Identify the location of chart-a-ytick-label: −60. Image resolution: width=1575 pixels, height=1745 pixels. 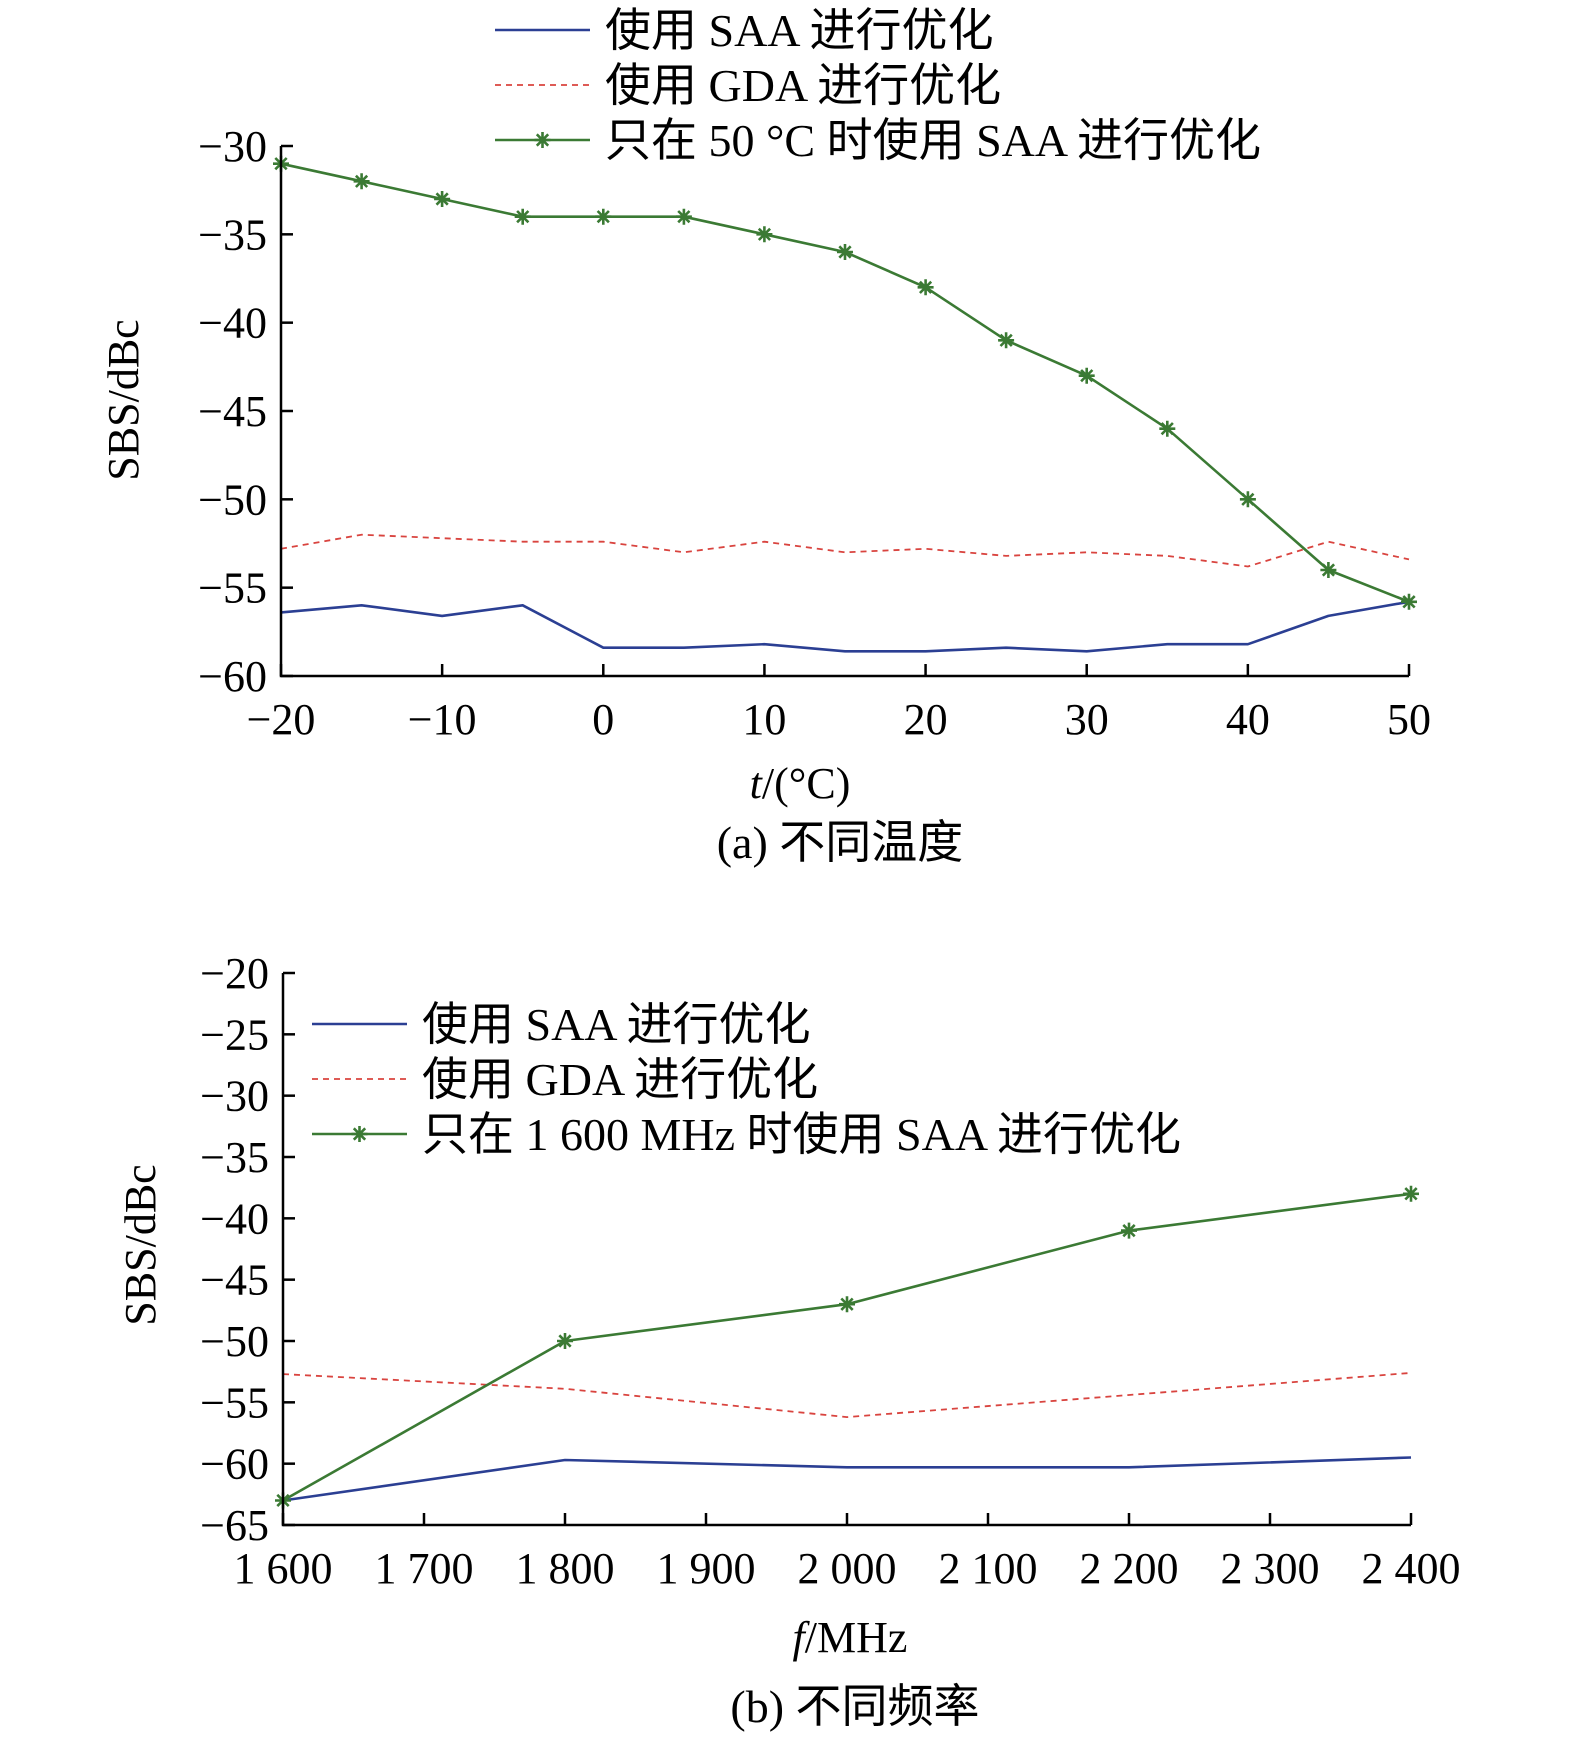
(232, 676).